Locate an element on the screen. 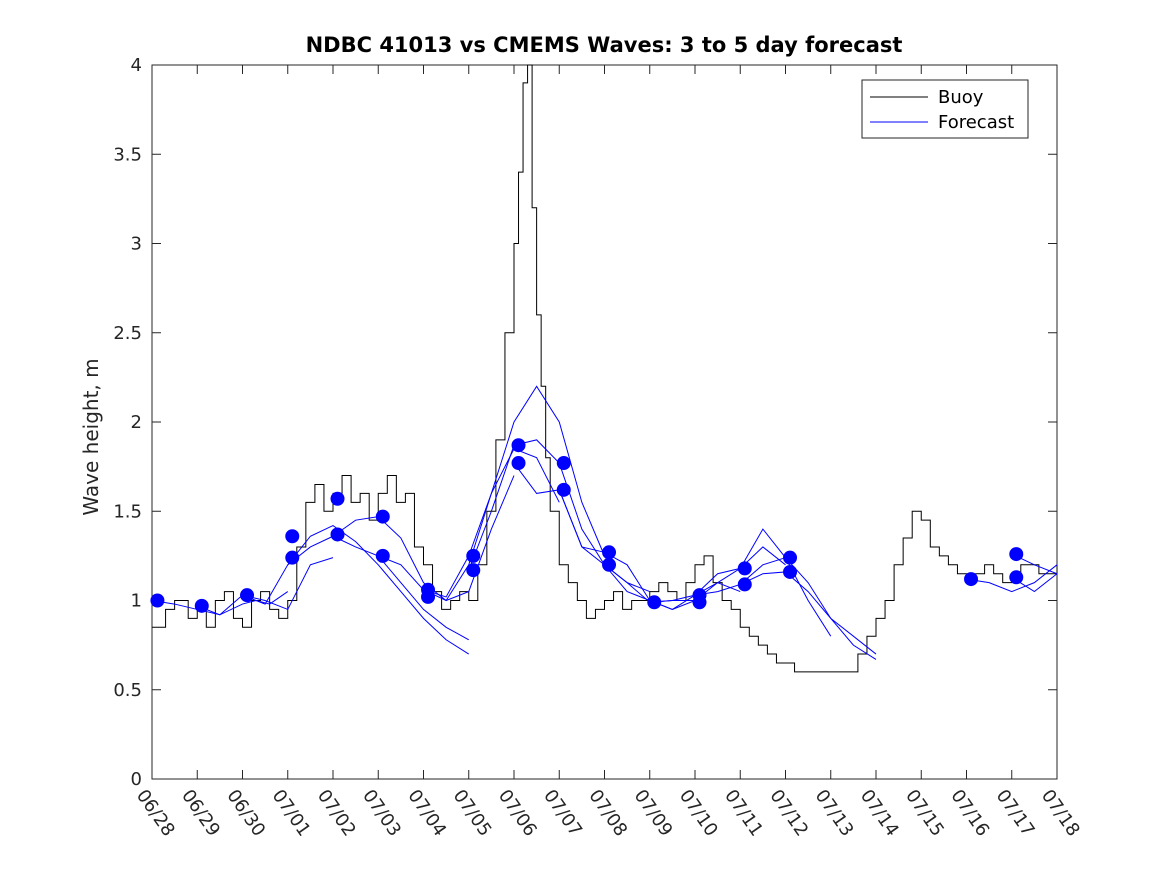 The width and height of the screenshot is (1167, 875). x-tick-label: 06/29 is located at coordinates (200, 813).